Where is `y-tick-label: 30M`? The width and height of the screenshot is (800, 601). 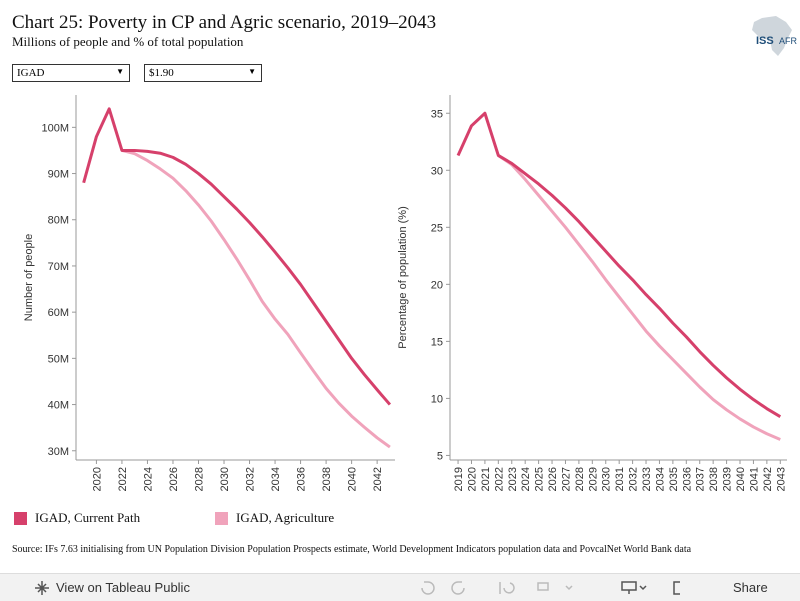
y-tick-label: 30M is located at coordinates (58, 452).